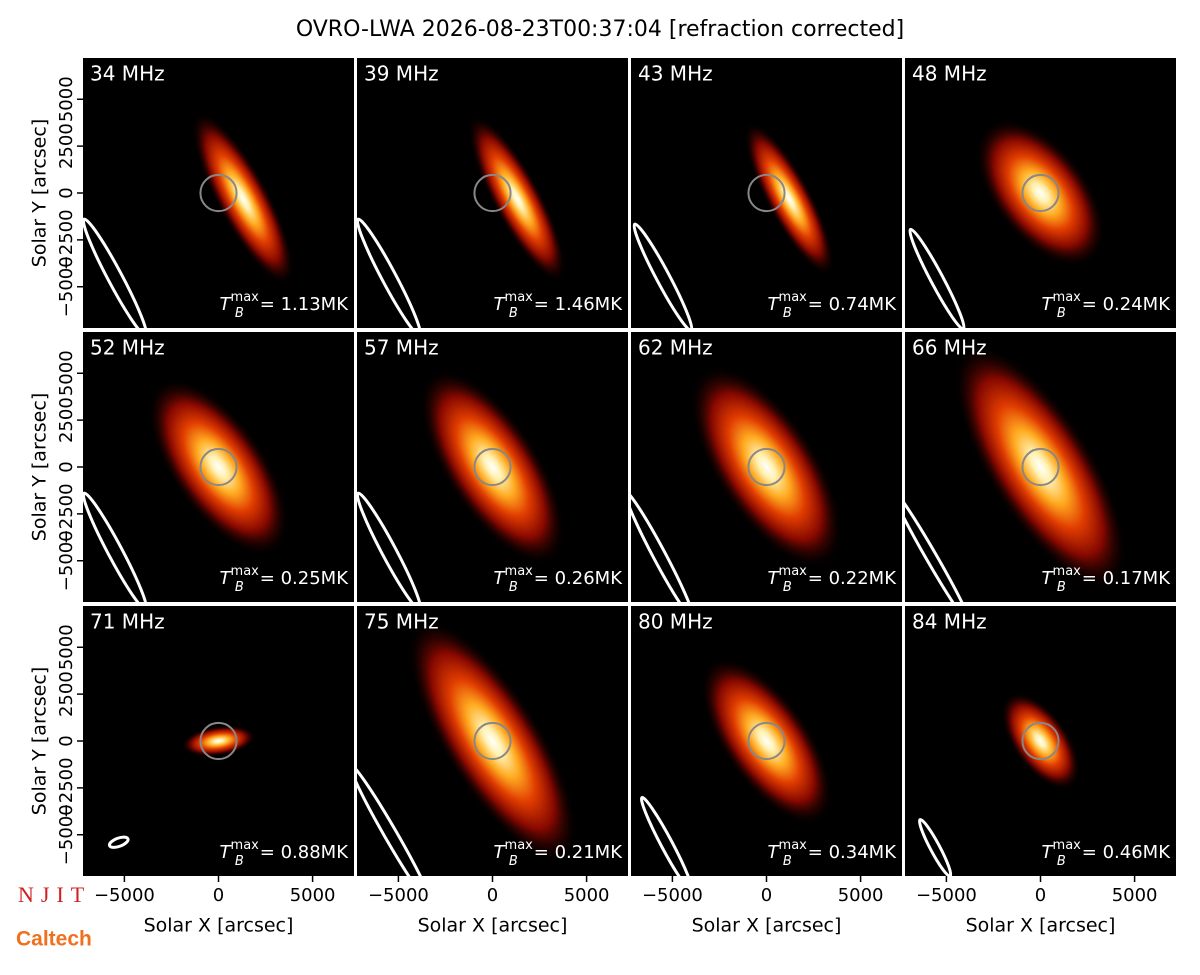 The width and height of the screenshot is (1200, 975). Describe the element at coordinates (675, 348) in the screenshot. I see `frequency-label: 62 MHz` at that location.